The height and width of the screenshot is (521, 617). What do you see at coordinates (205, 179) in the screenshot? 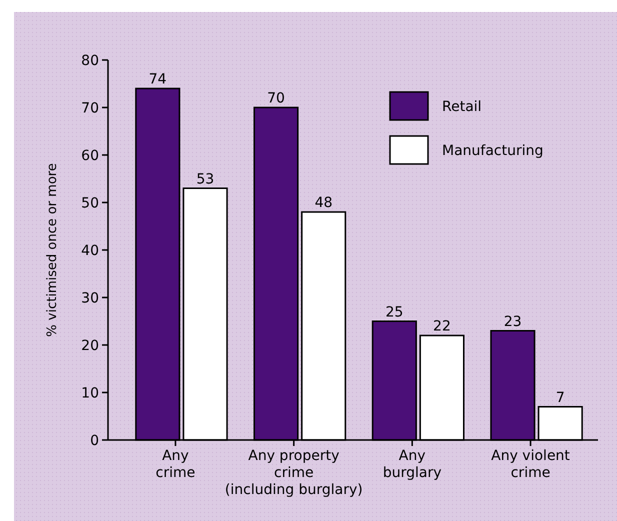
I see `data-label: 53` at bounding box center [205, 179].